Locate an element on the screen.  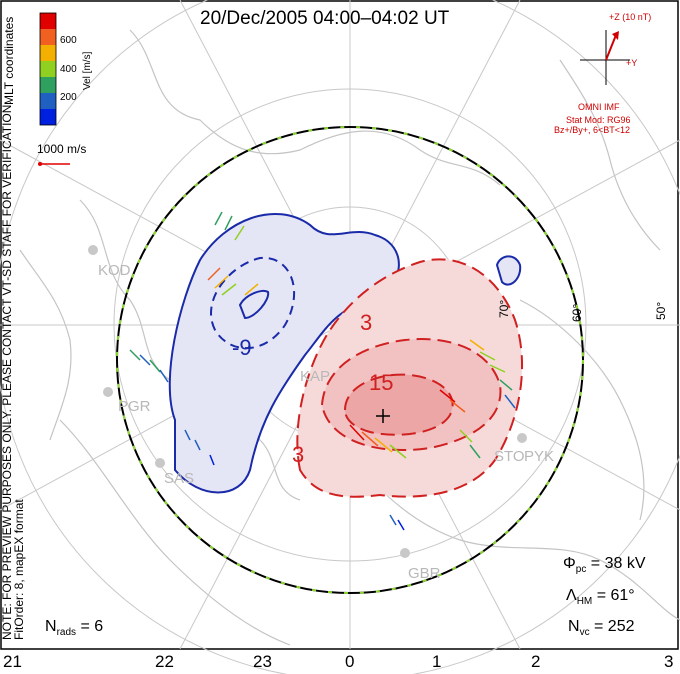
imf-source: OMNI IMF is located at coordinates (599, 107).